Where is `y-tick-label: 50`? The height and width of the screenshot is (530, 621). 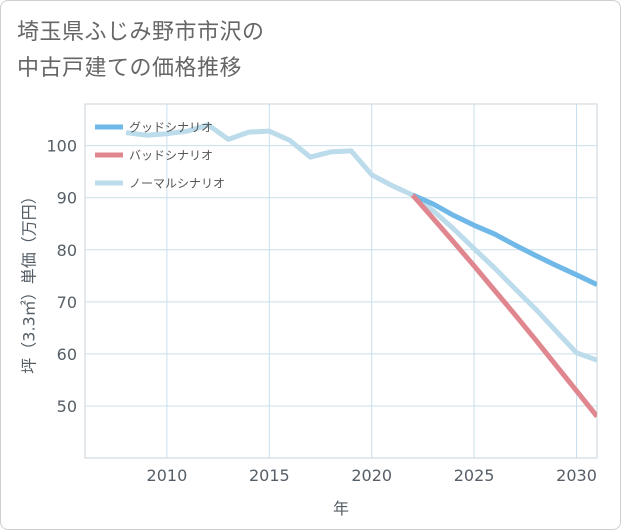
y-tick-label: 50 is located at coordinates (67, 406).